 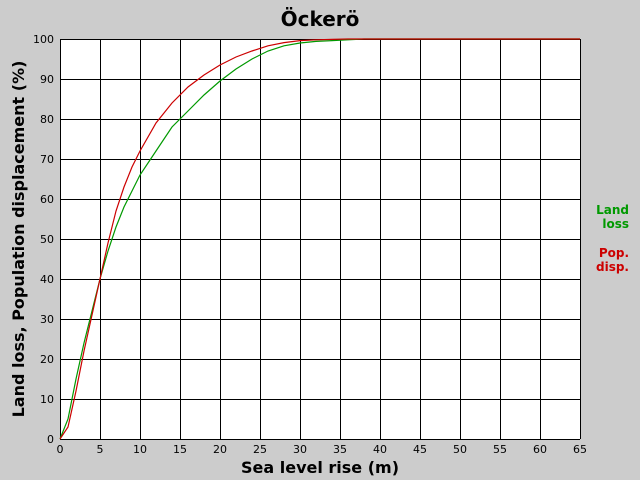 What do you see at coordinates (500, 449) in the screenshot?
I see `x-tick-label: 55` at bounding box center [500, 449].